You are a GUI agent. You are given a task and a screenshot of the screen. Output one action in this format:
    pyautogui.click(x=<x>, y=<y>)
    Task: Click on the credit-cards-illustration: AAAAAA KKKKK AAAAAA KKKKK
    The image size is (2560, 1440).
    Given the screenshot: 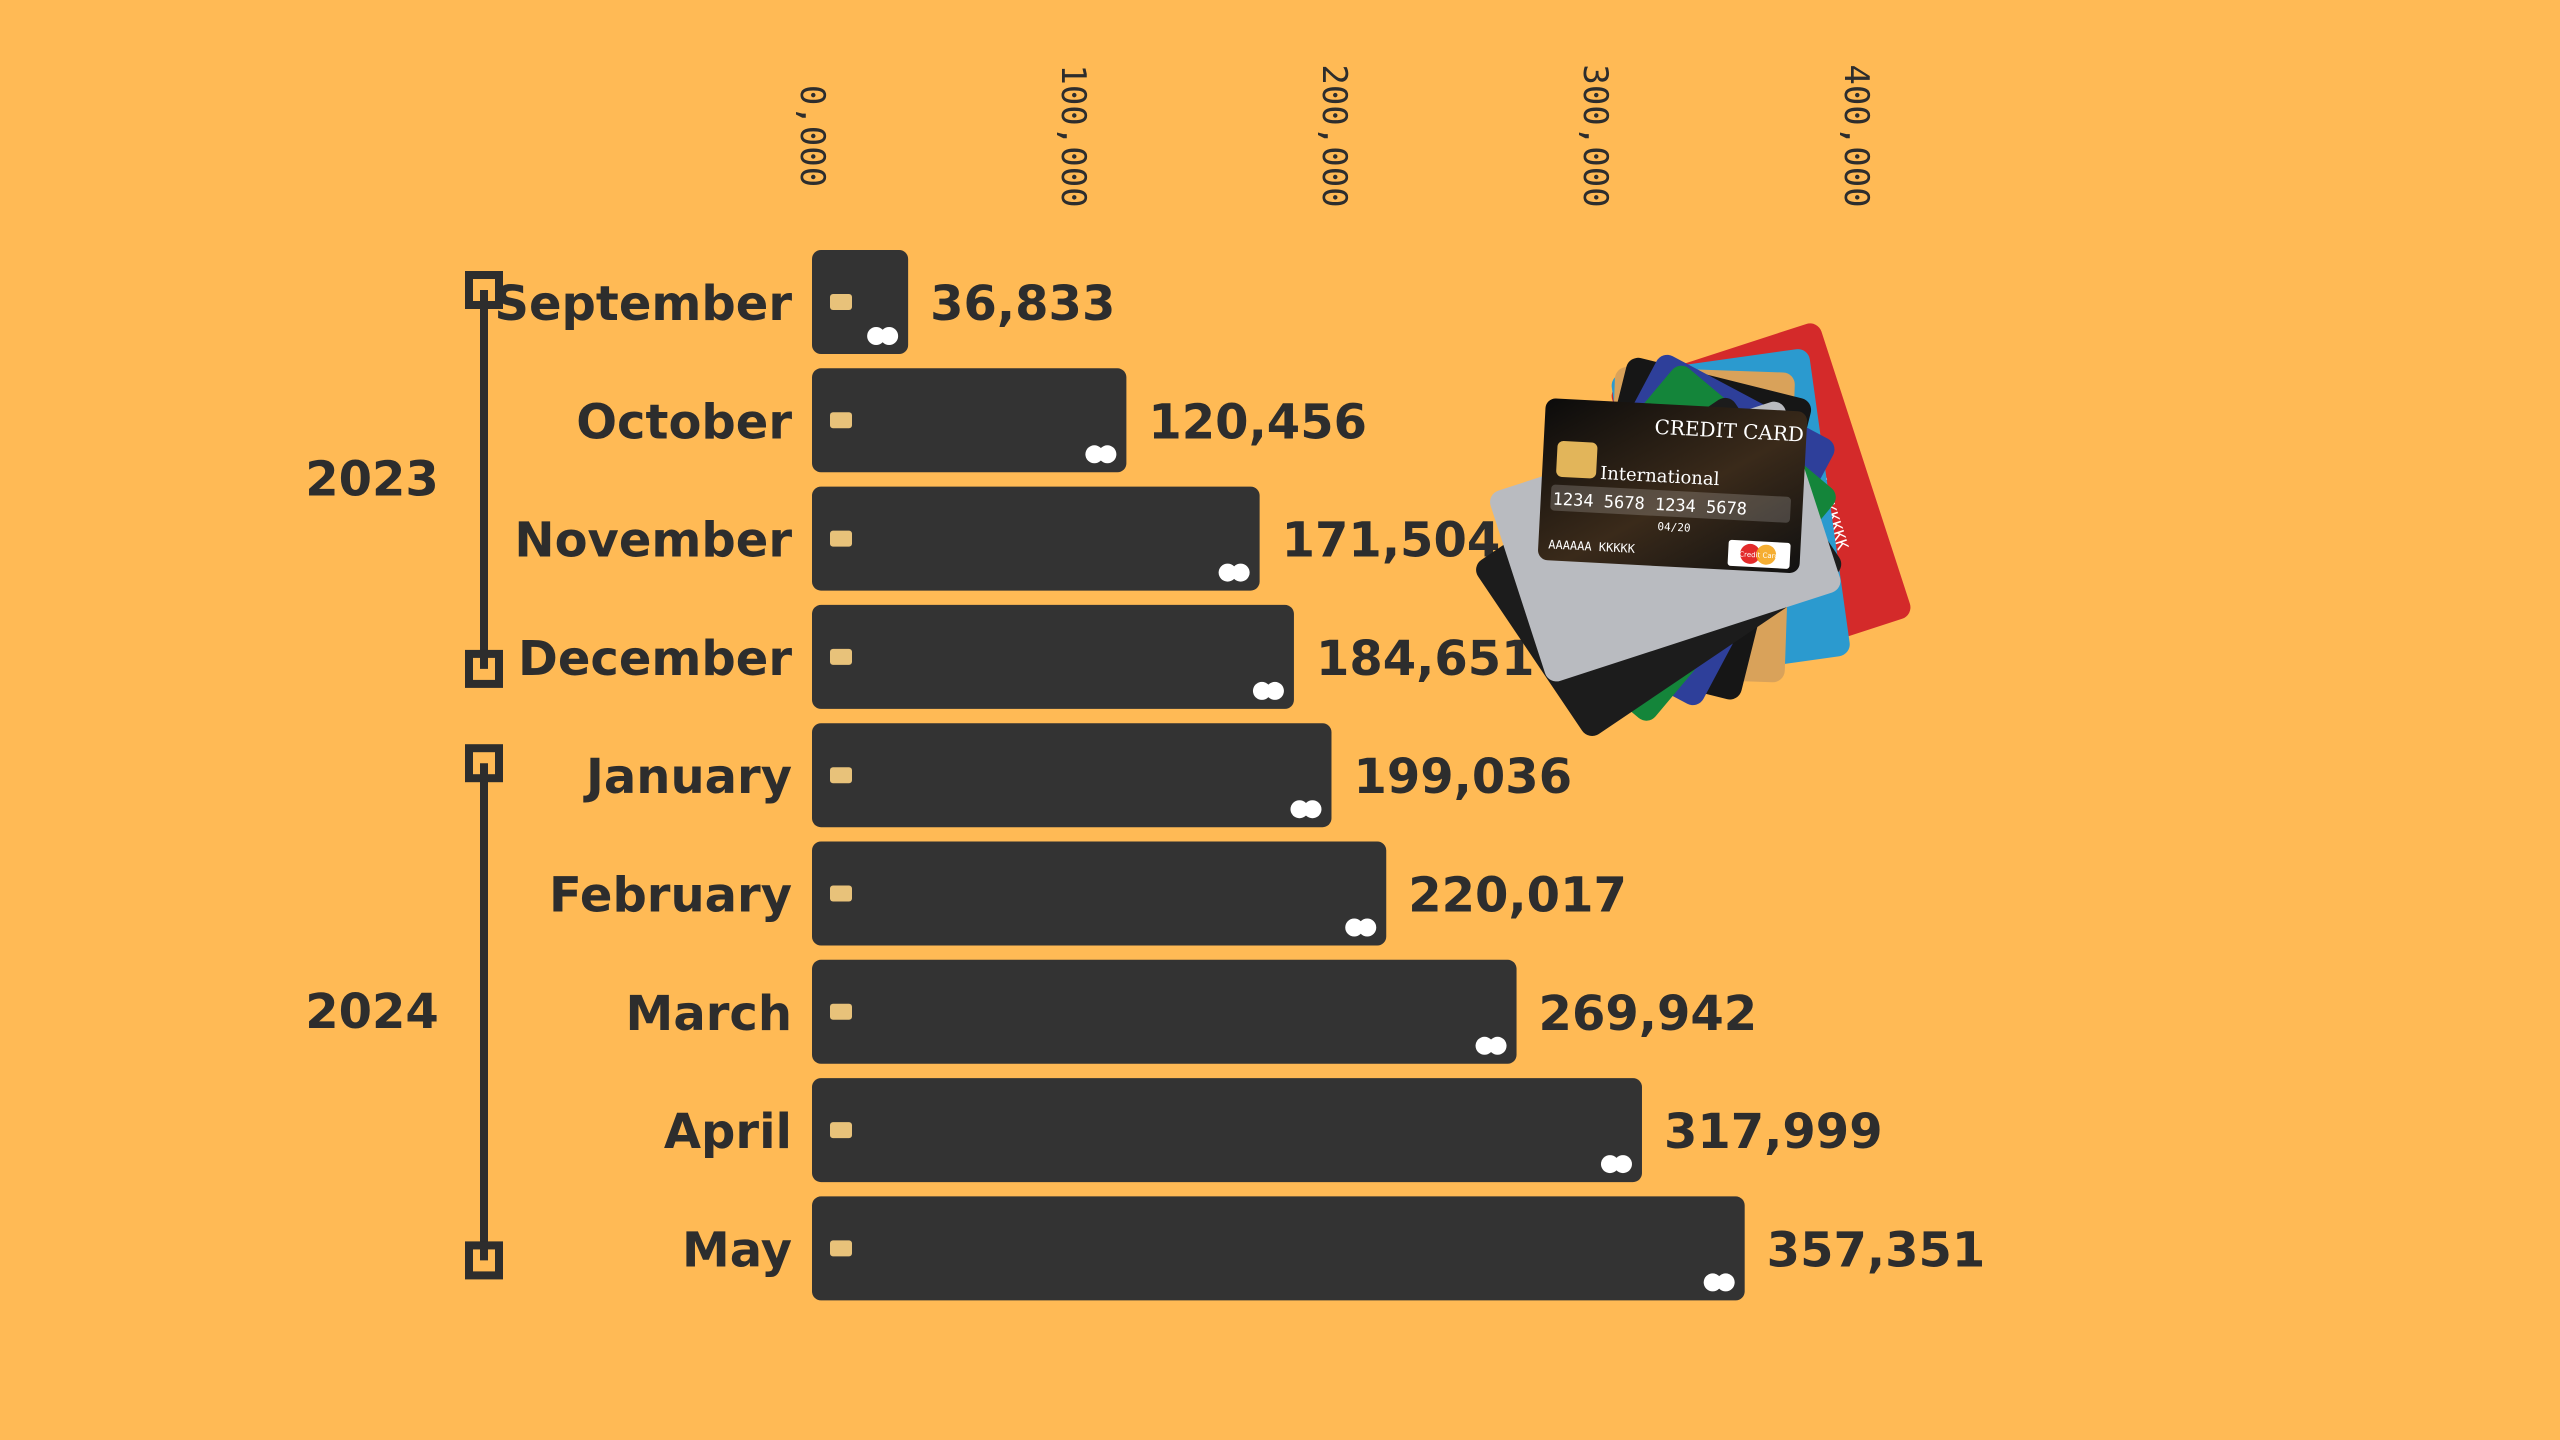 What is the action you would take?
    pyautogui.click(x=1693, y=530)
    